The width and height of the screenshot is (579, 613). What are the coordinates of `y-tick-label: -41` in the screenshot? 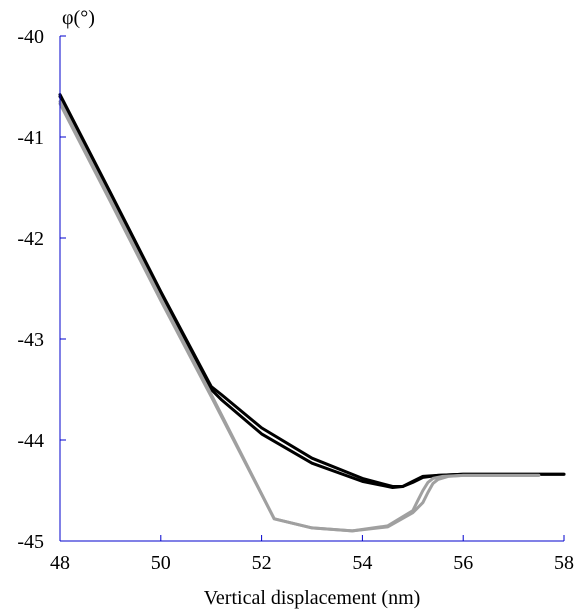 It's located at (30, 138).